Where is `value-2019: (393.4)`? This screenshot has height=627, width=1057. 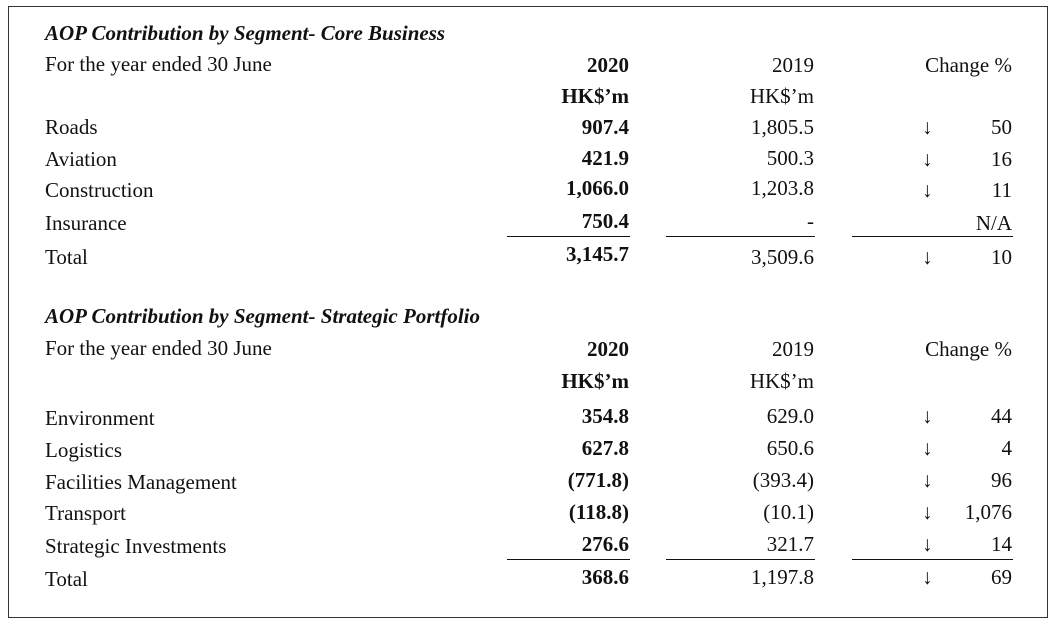 value-2019: (393.4) is located at coordinates (783, 480).